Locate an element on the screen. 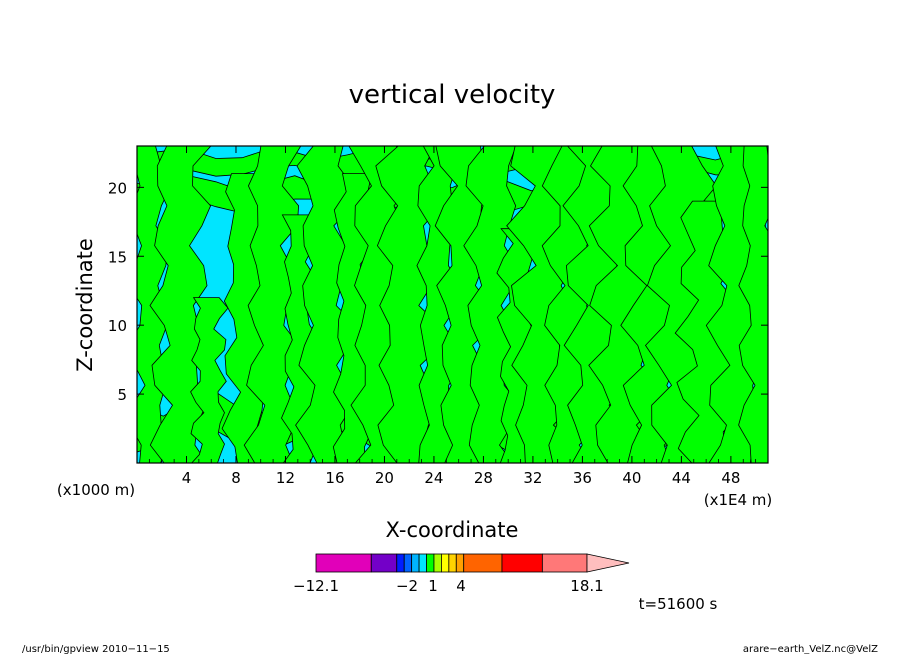 This screenshot has height=654, width=904. x-tick-label: 36 is located at coordinates (582, 478).